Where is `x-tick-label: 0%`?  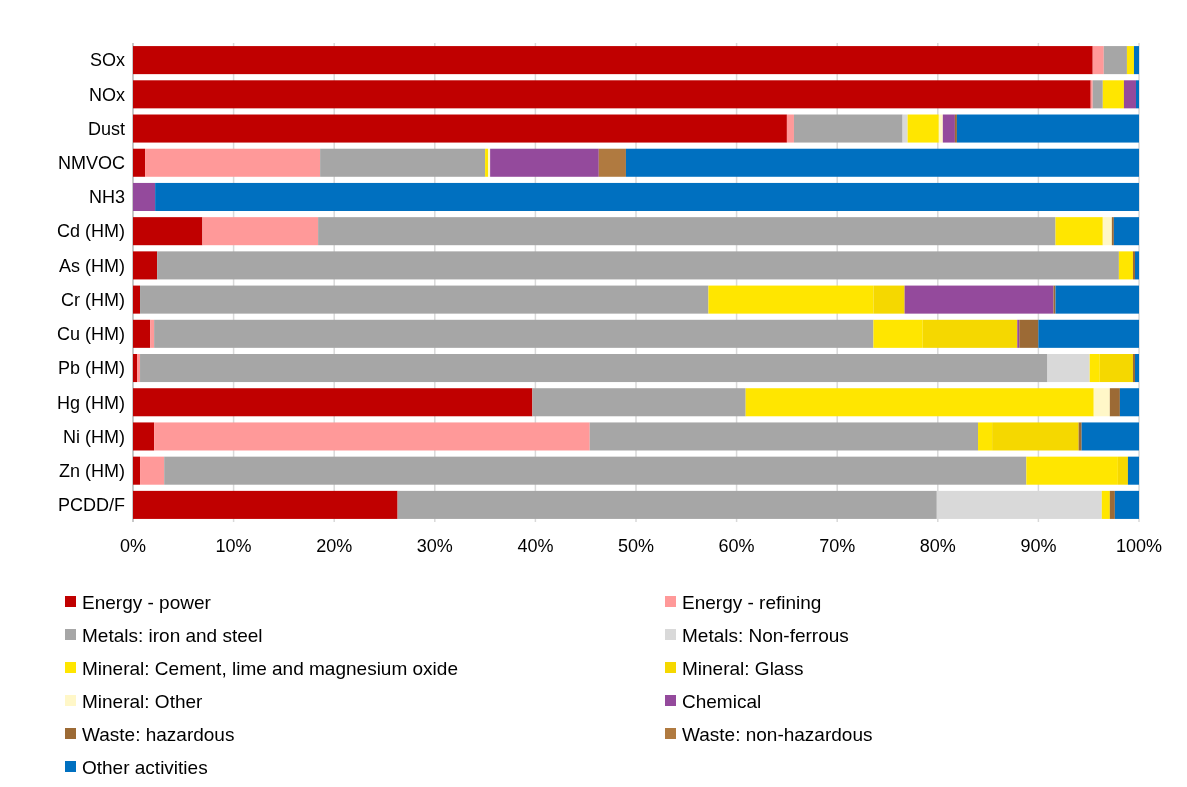 x-tick-label: 0% is located at coordinates (133, 546).